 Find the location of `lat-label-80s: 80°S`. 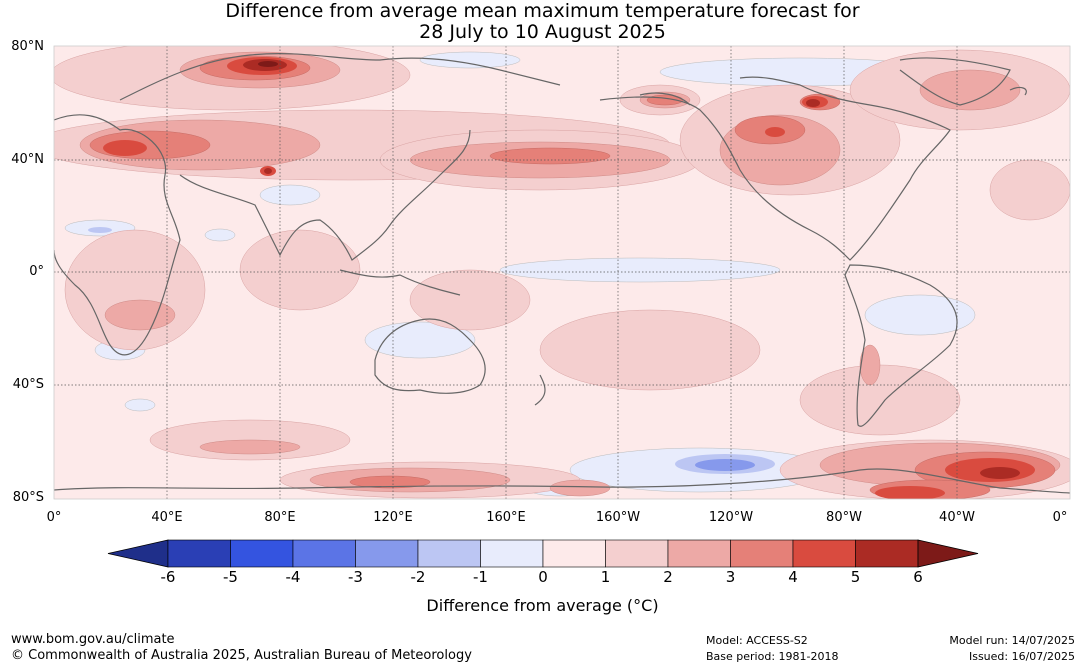

lat-label-80s: 80°S is located at coordinates (28, 497).